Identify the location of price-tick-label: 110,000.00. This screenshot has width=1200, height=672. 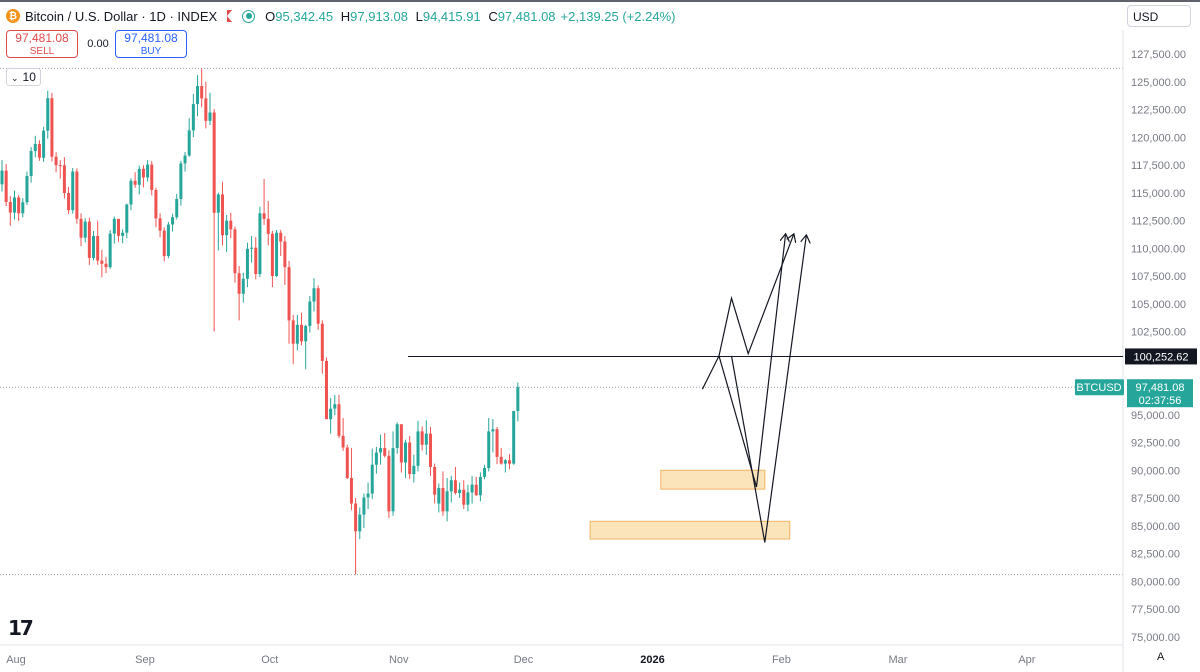
(1158, 249).